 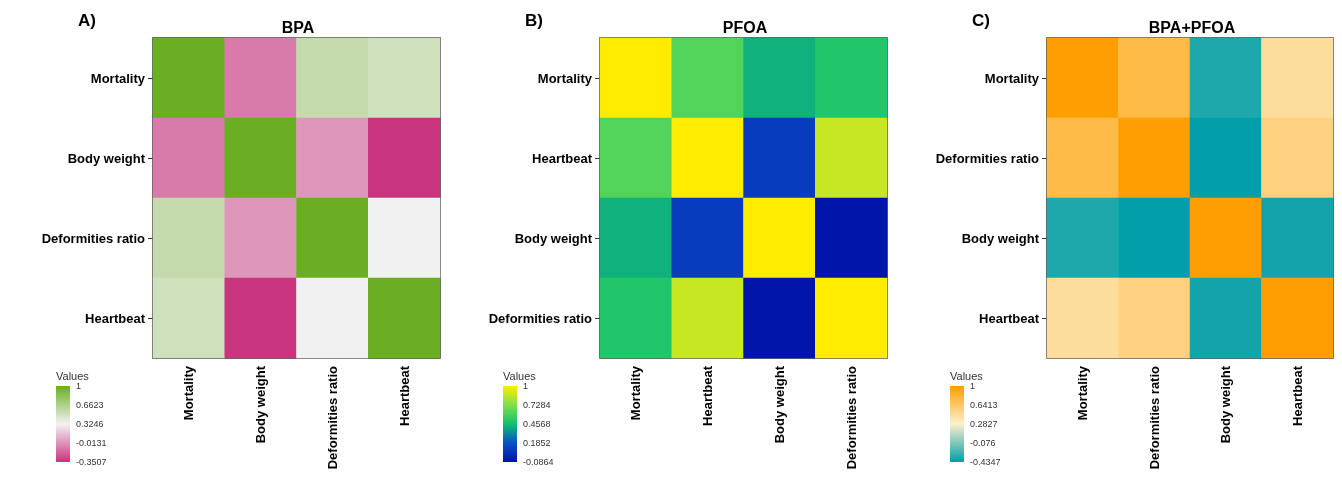 What do you see at coordinates (981, 20) in the screenshot?
I see `text: C)` at bounding box center [981, 20].